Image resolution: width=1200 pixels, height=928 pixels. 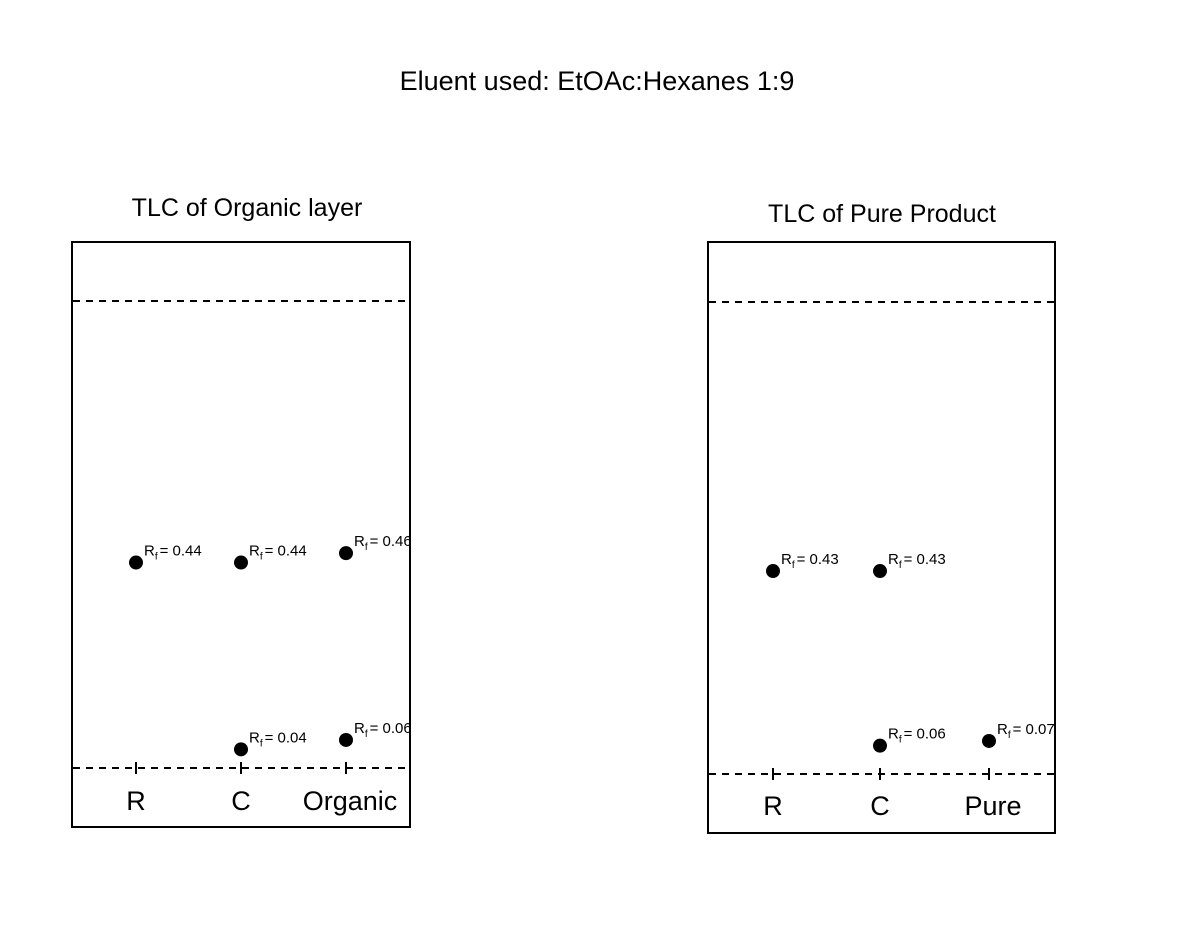 What do you see at coordinates (597, 81) in the screenshot?
I see `main-title: Eluent used: EtOAc:Hexanes 1:9` at bounding box center [597, 81].